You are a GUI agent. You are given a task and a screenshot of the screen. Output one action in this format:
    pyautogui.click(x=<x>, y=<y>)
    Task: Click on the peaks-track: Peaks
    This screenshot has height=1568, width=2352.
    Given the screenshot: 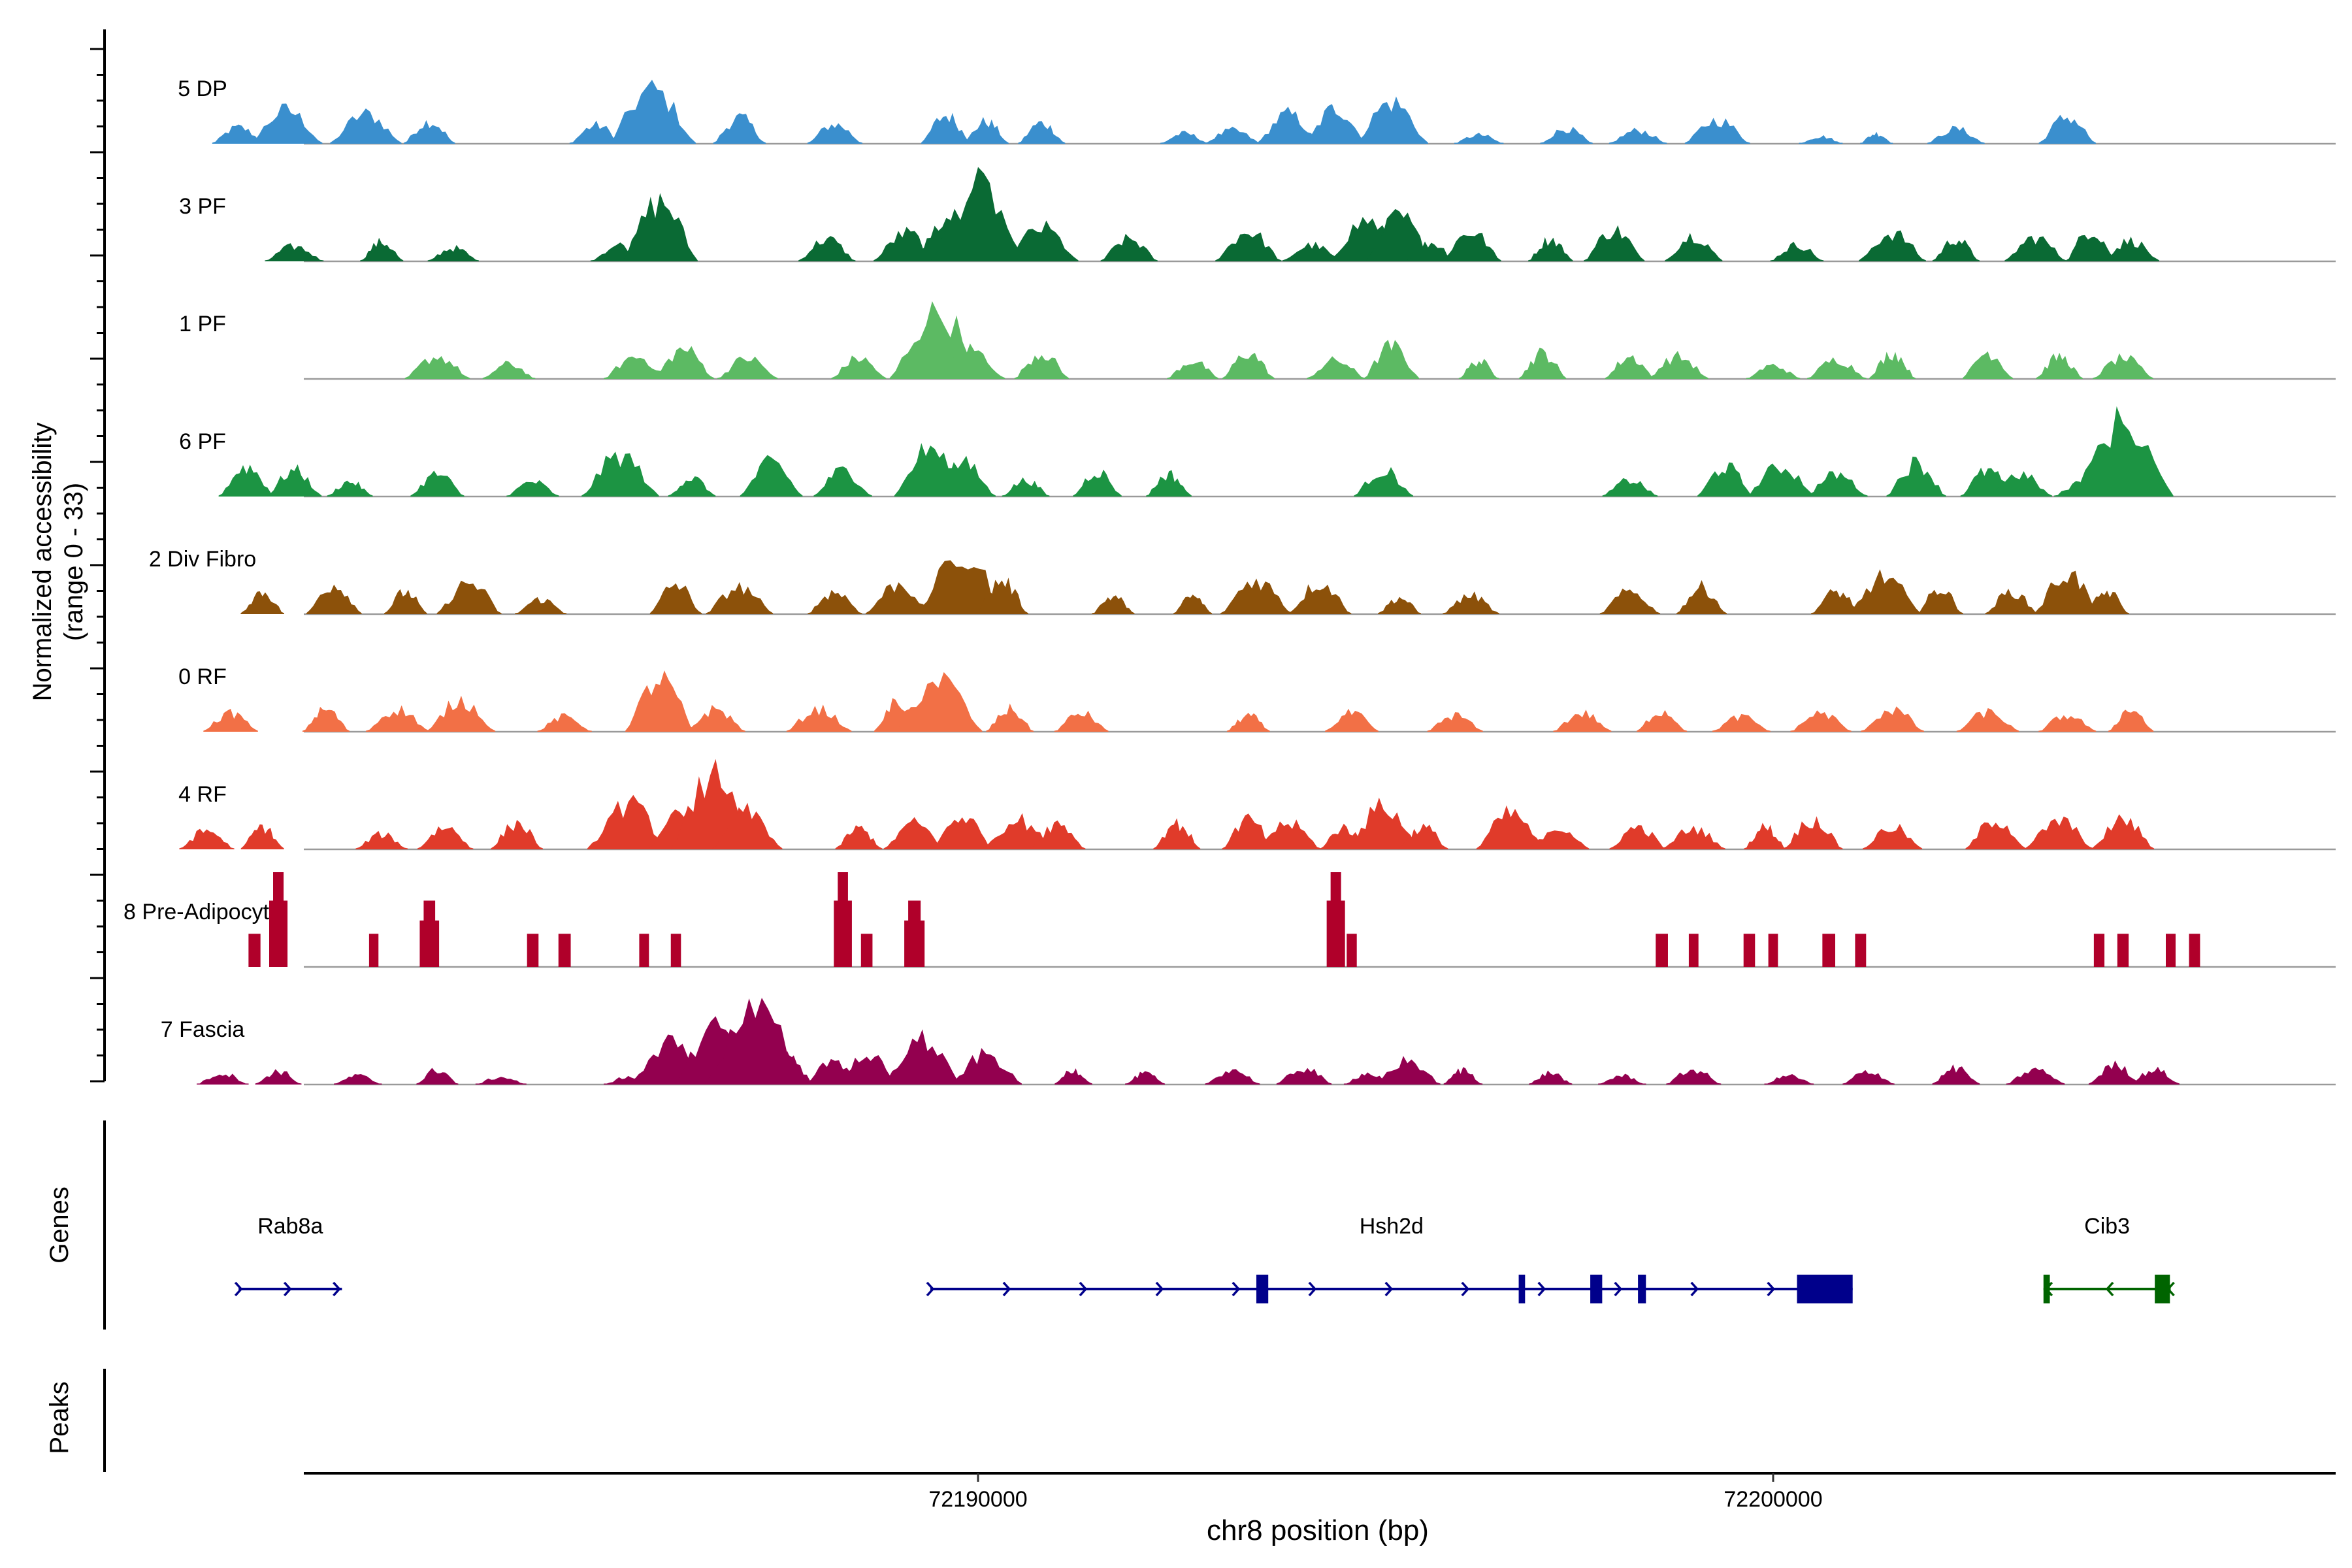 What is the action you would take?
    pyautogui.click(x=75, y=1420)
    